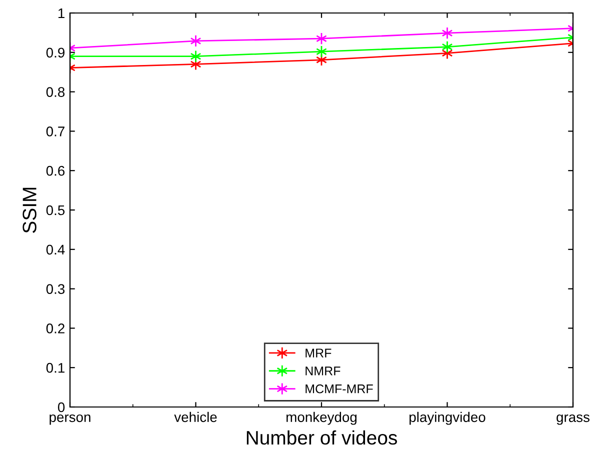 This screenshot has height=453, width=595. I want to click on y-tick-label: 0.4, so click(55, 249).